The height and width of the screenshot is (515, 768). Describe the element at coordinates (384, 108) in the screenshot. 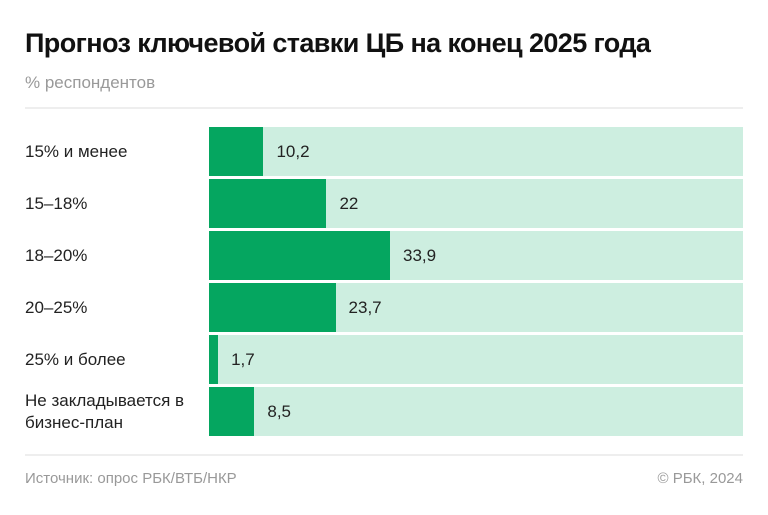

I see `top-divider` at that location.